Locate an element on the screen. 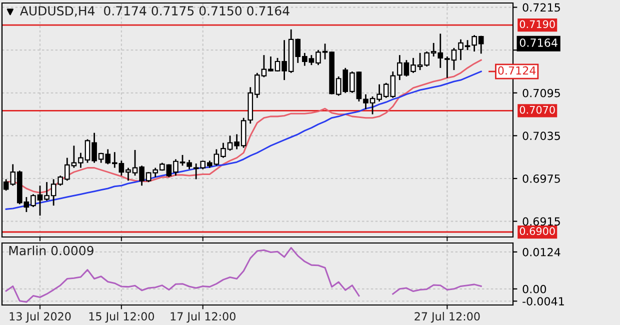  text: 0.7164 is located at coordinates (539, 42).